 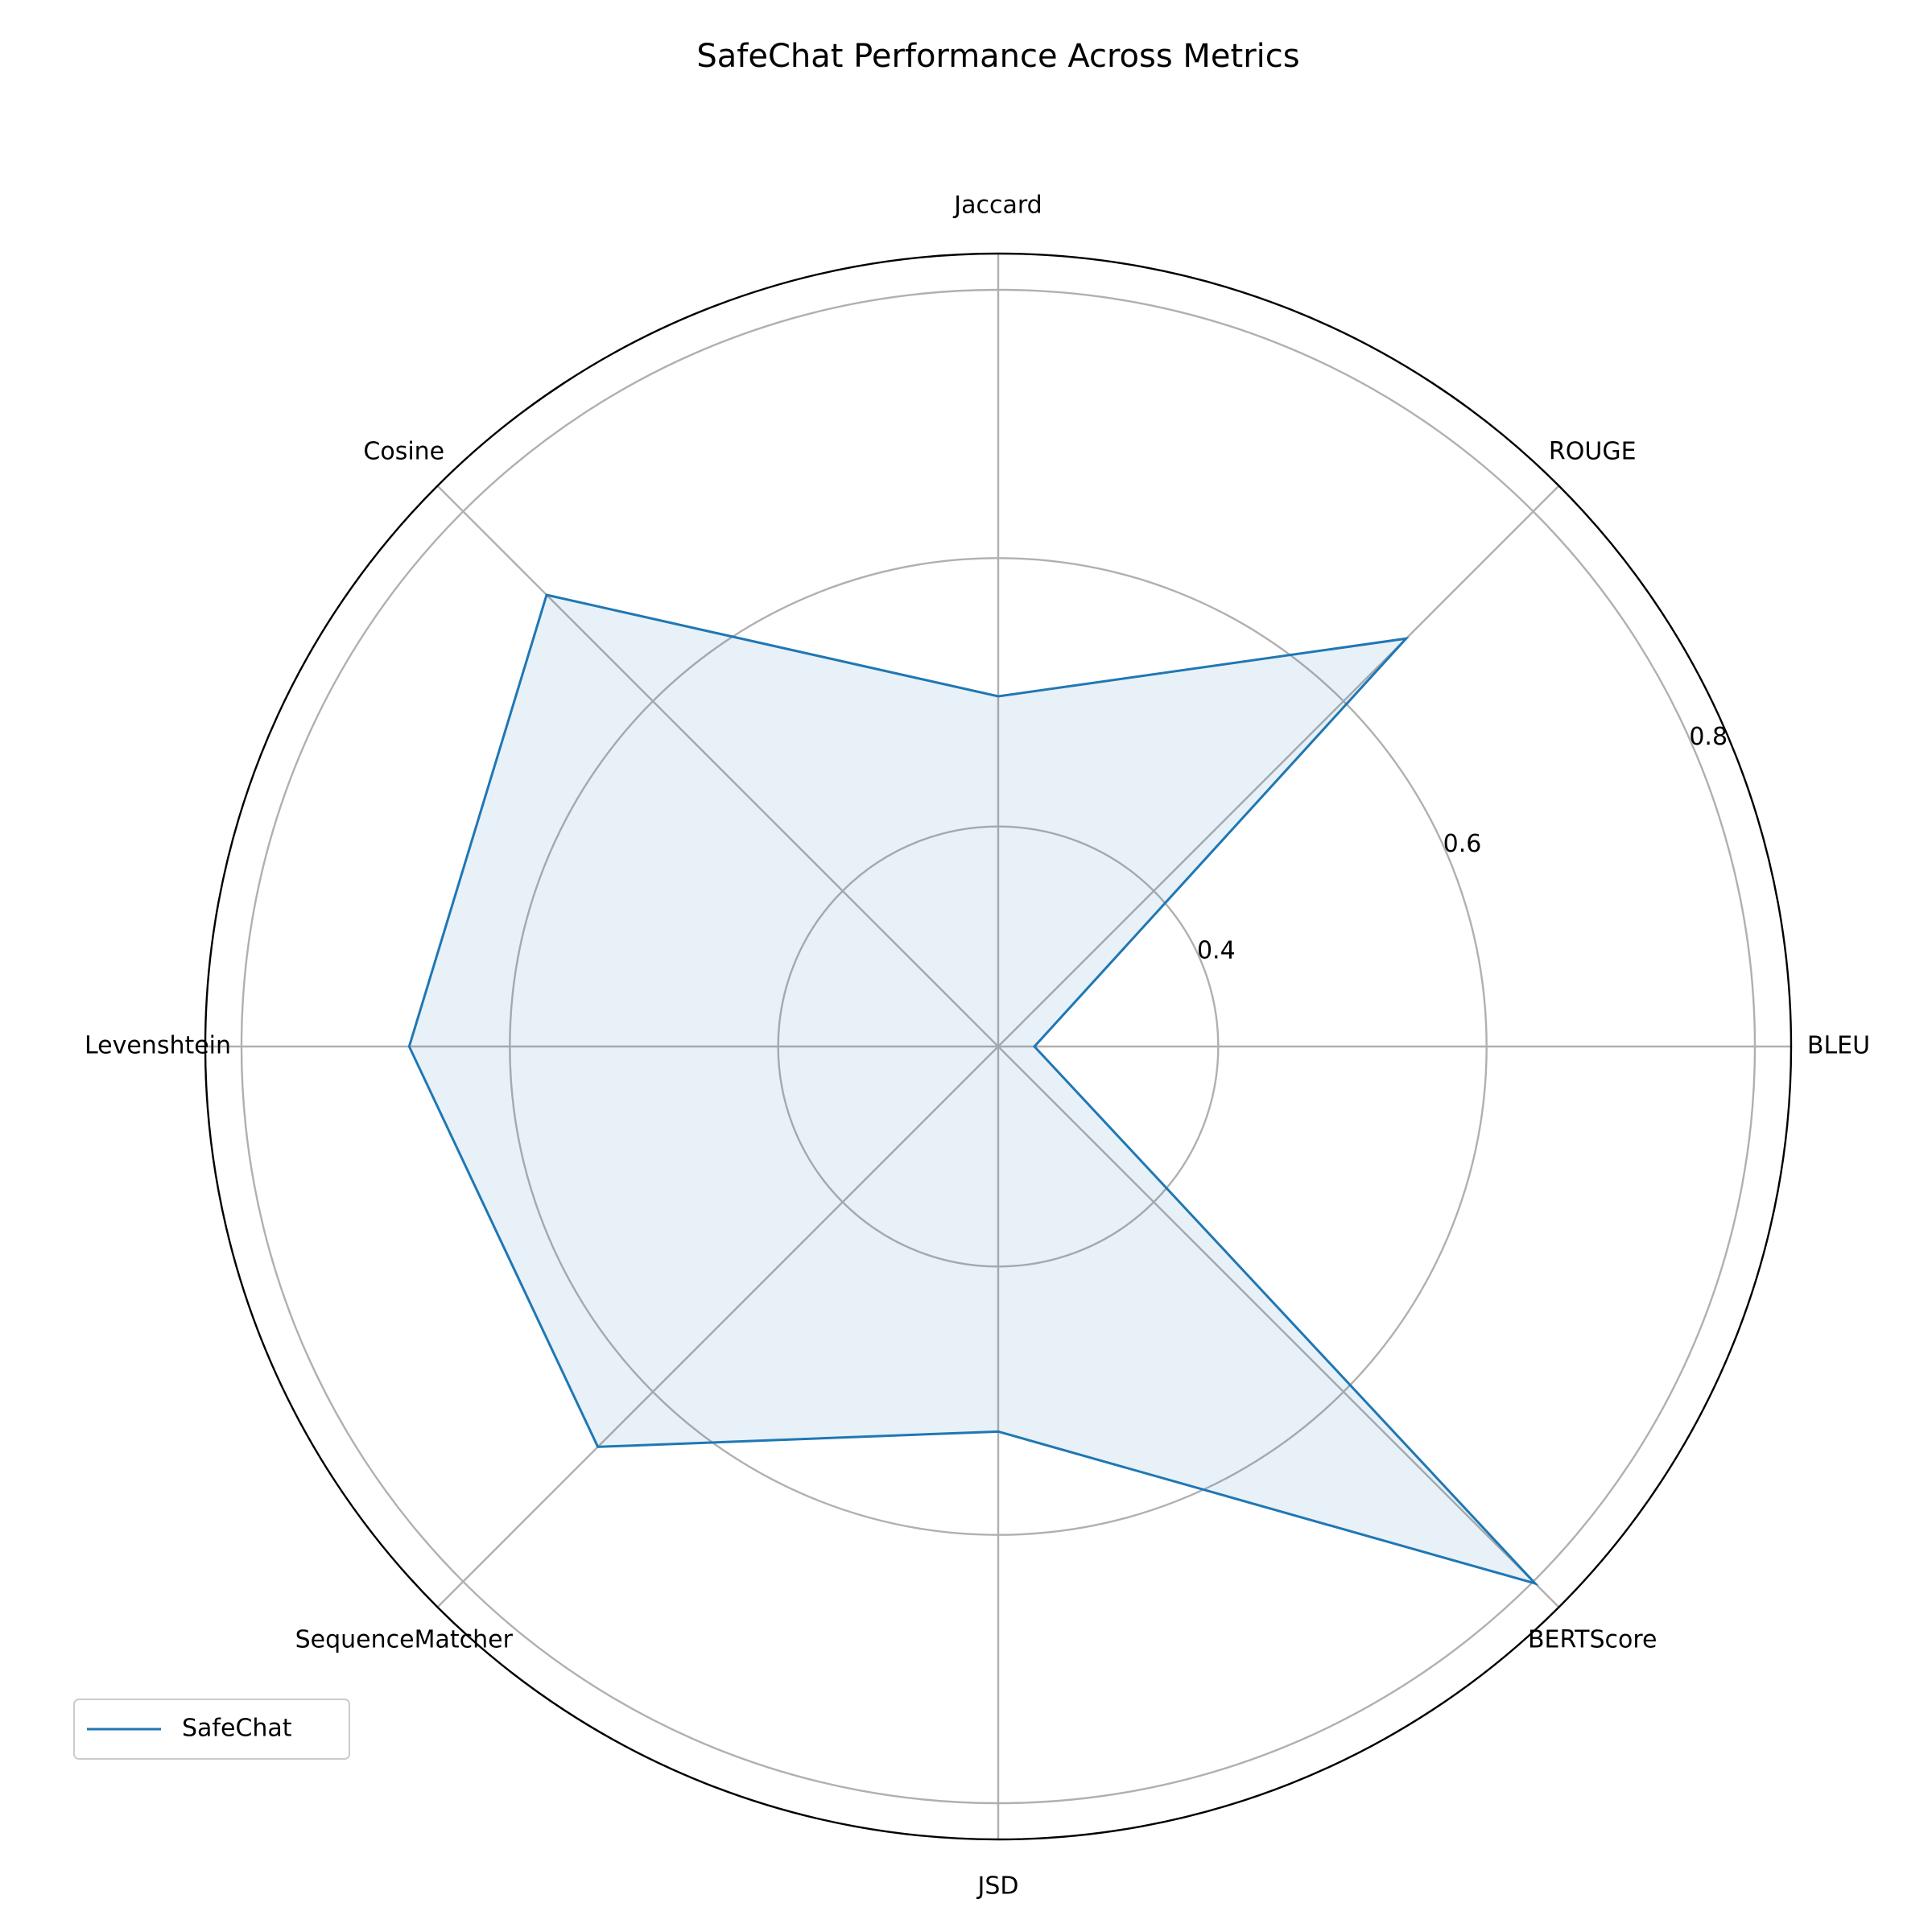 I want to click on category-label: BERTScore, so click(x=1592, y=1640).